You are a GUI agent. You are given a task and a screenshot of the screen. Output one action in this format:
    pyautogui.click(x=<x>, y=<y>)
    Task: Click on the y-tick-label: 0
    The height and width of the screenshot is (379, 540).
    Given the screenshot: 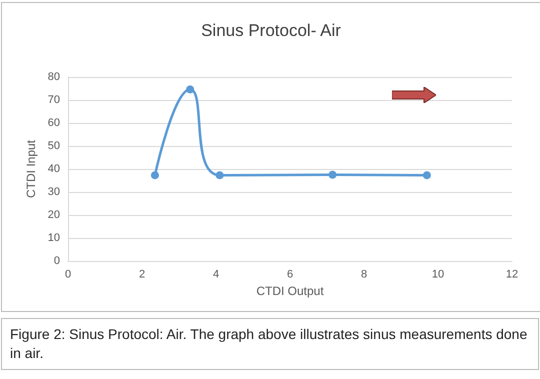 What is the action you would take?
    pyautogui.click(x=57, y=261)
    